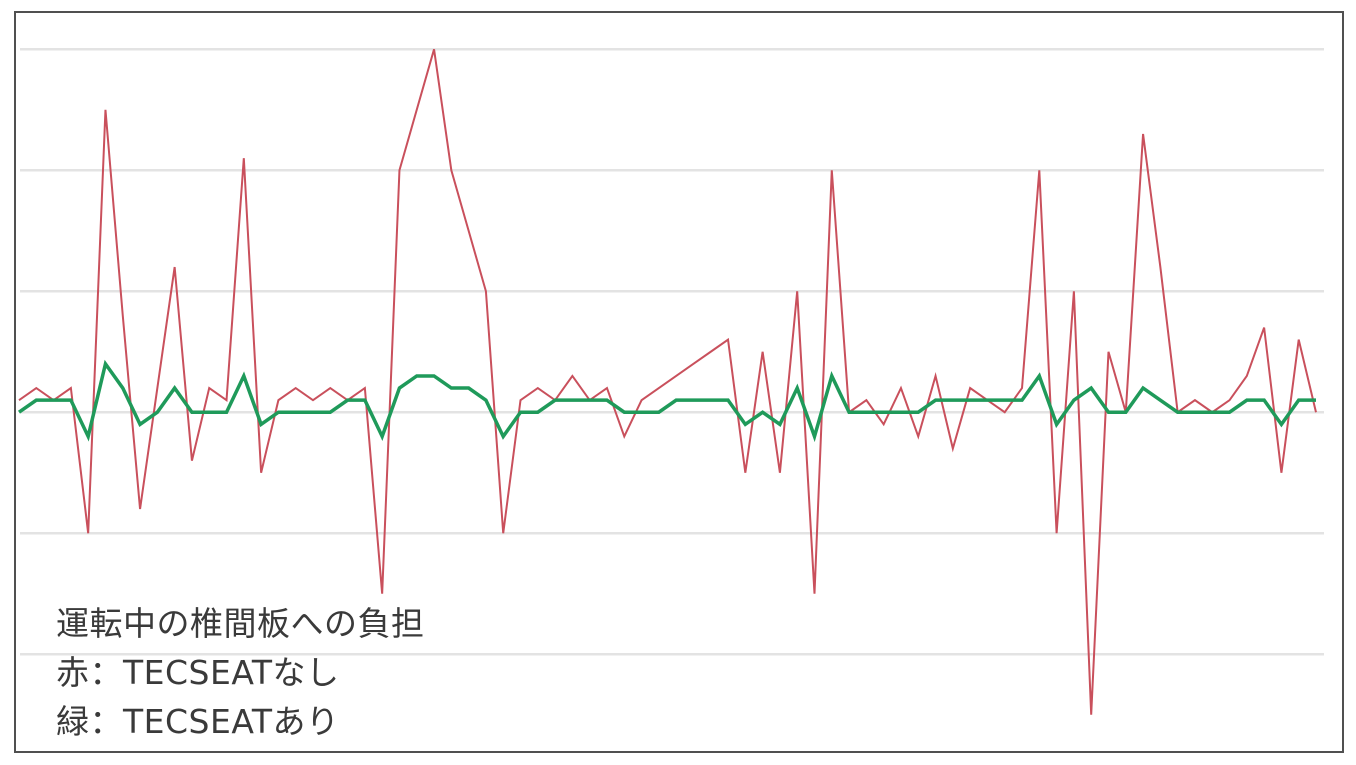 This screenshot has height=765, width=1356. I want to click on legend-red-label: 赤：TECSEATなし, so click(198, 672).